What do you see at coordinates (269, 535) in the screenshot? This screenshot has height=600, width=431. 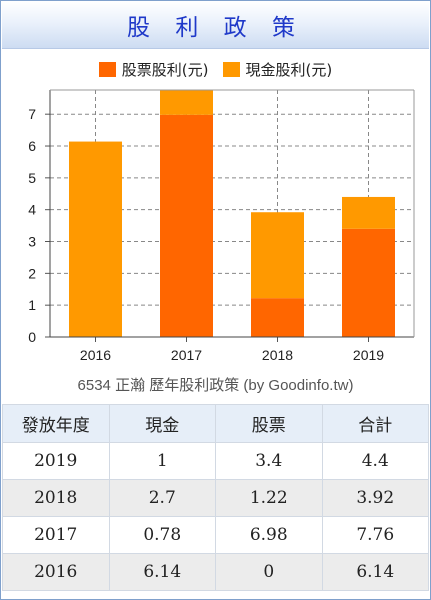 I see `cell-stock: 6.98` at bounding box center [269, 535].